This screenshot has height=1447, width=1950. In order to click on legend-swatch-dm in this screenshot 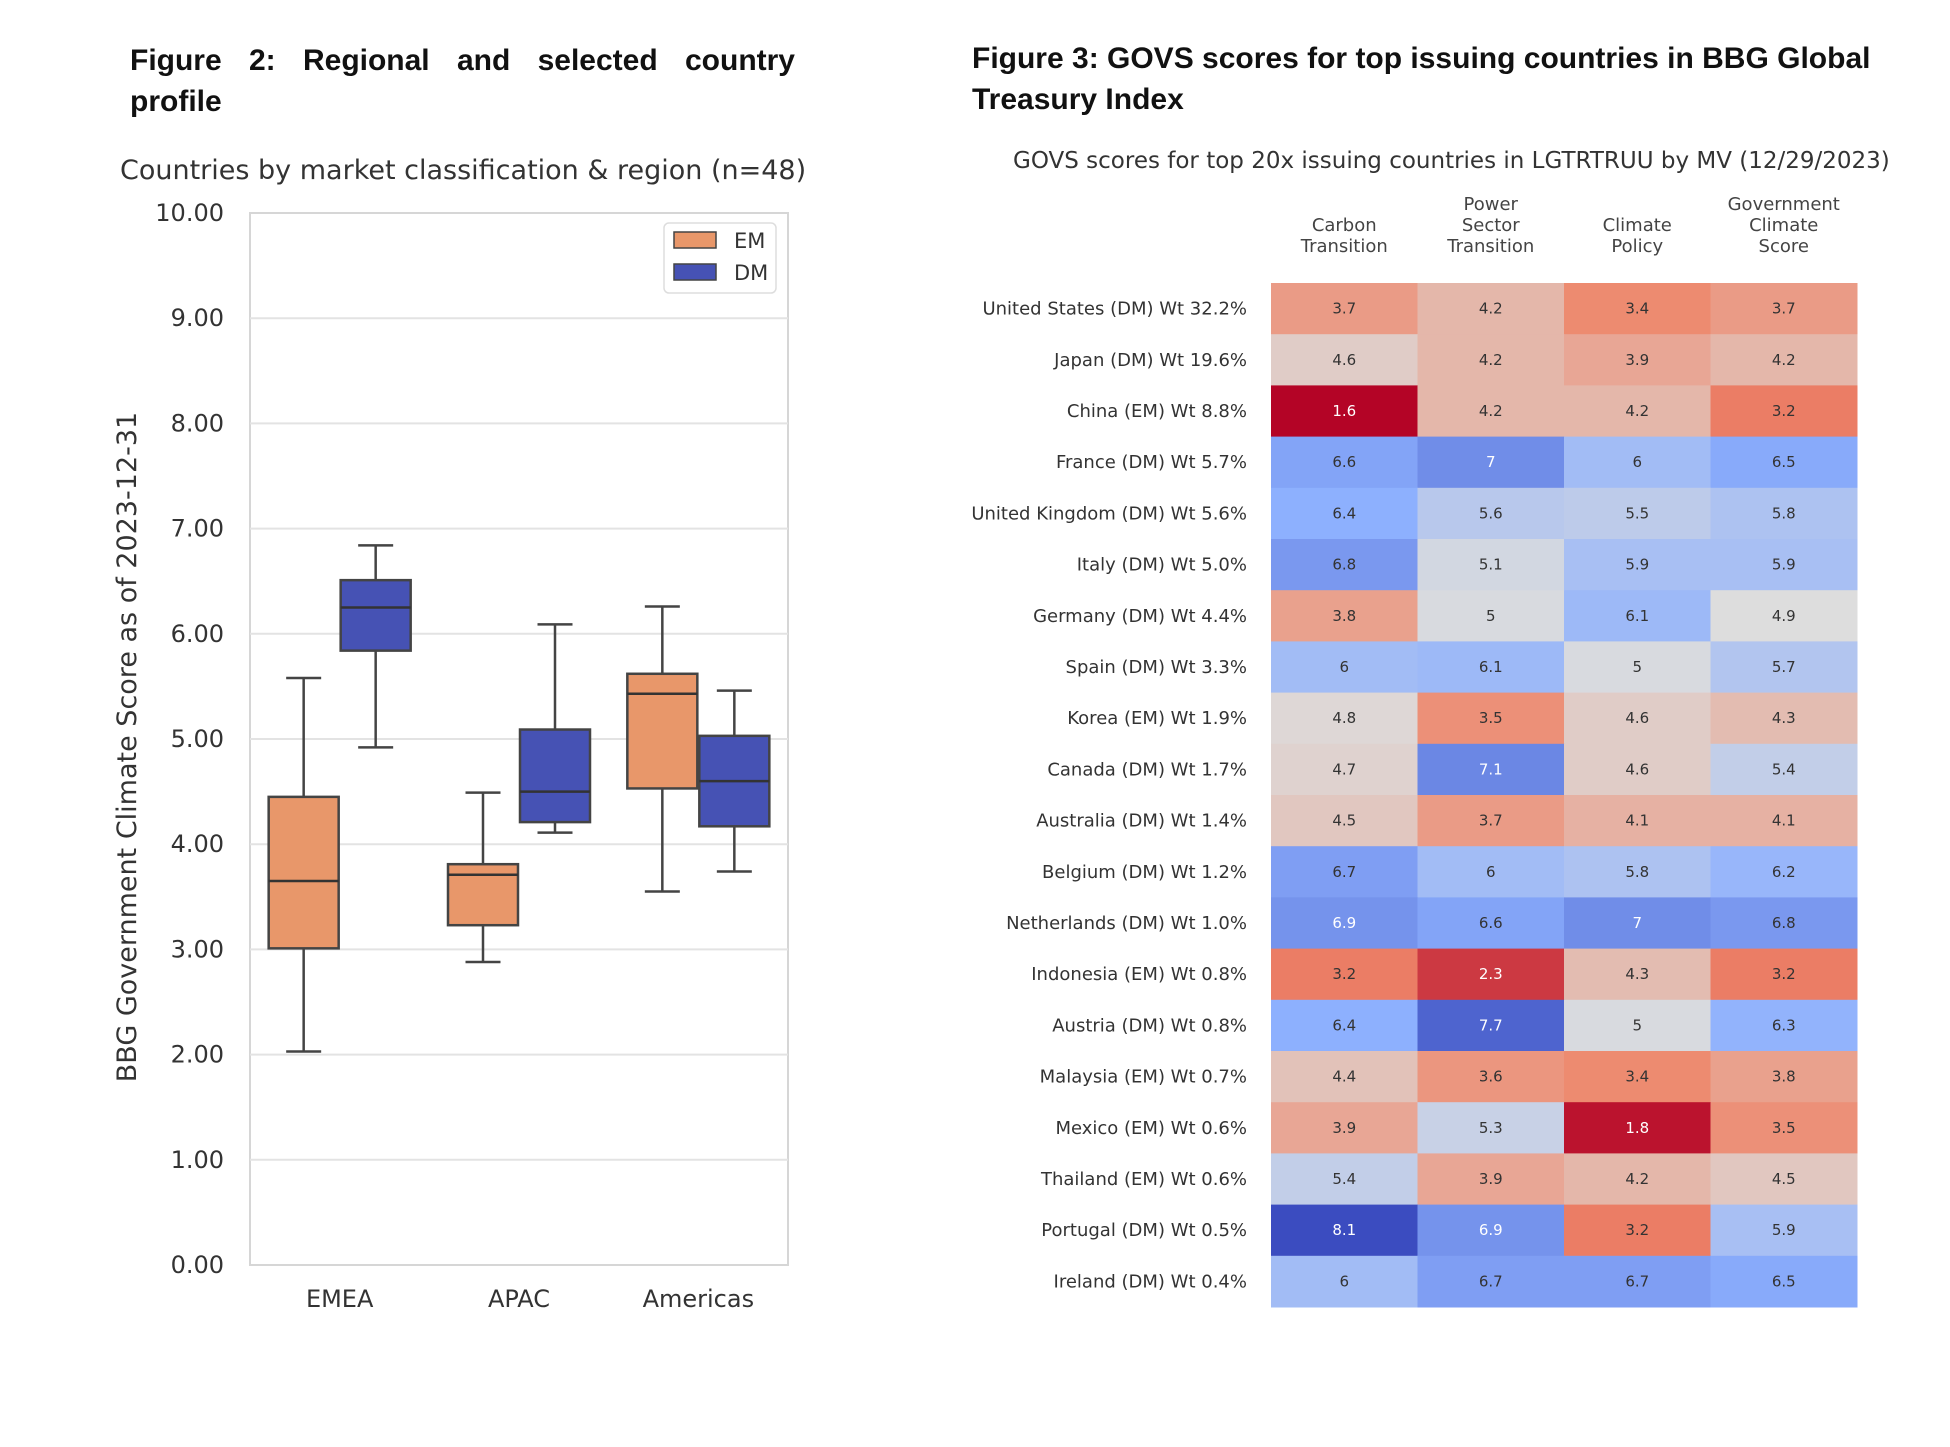, I will do `click(695, 272)`.